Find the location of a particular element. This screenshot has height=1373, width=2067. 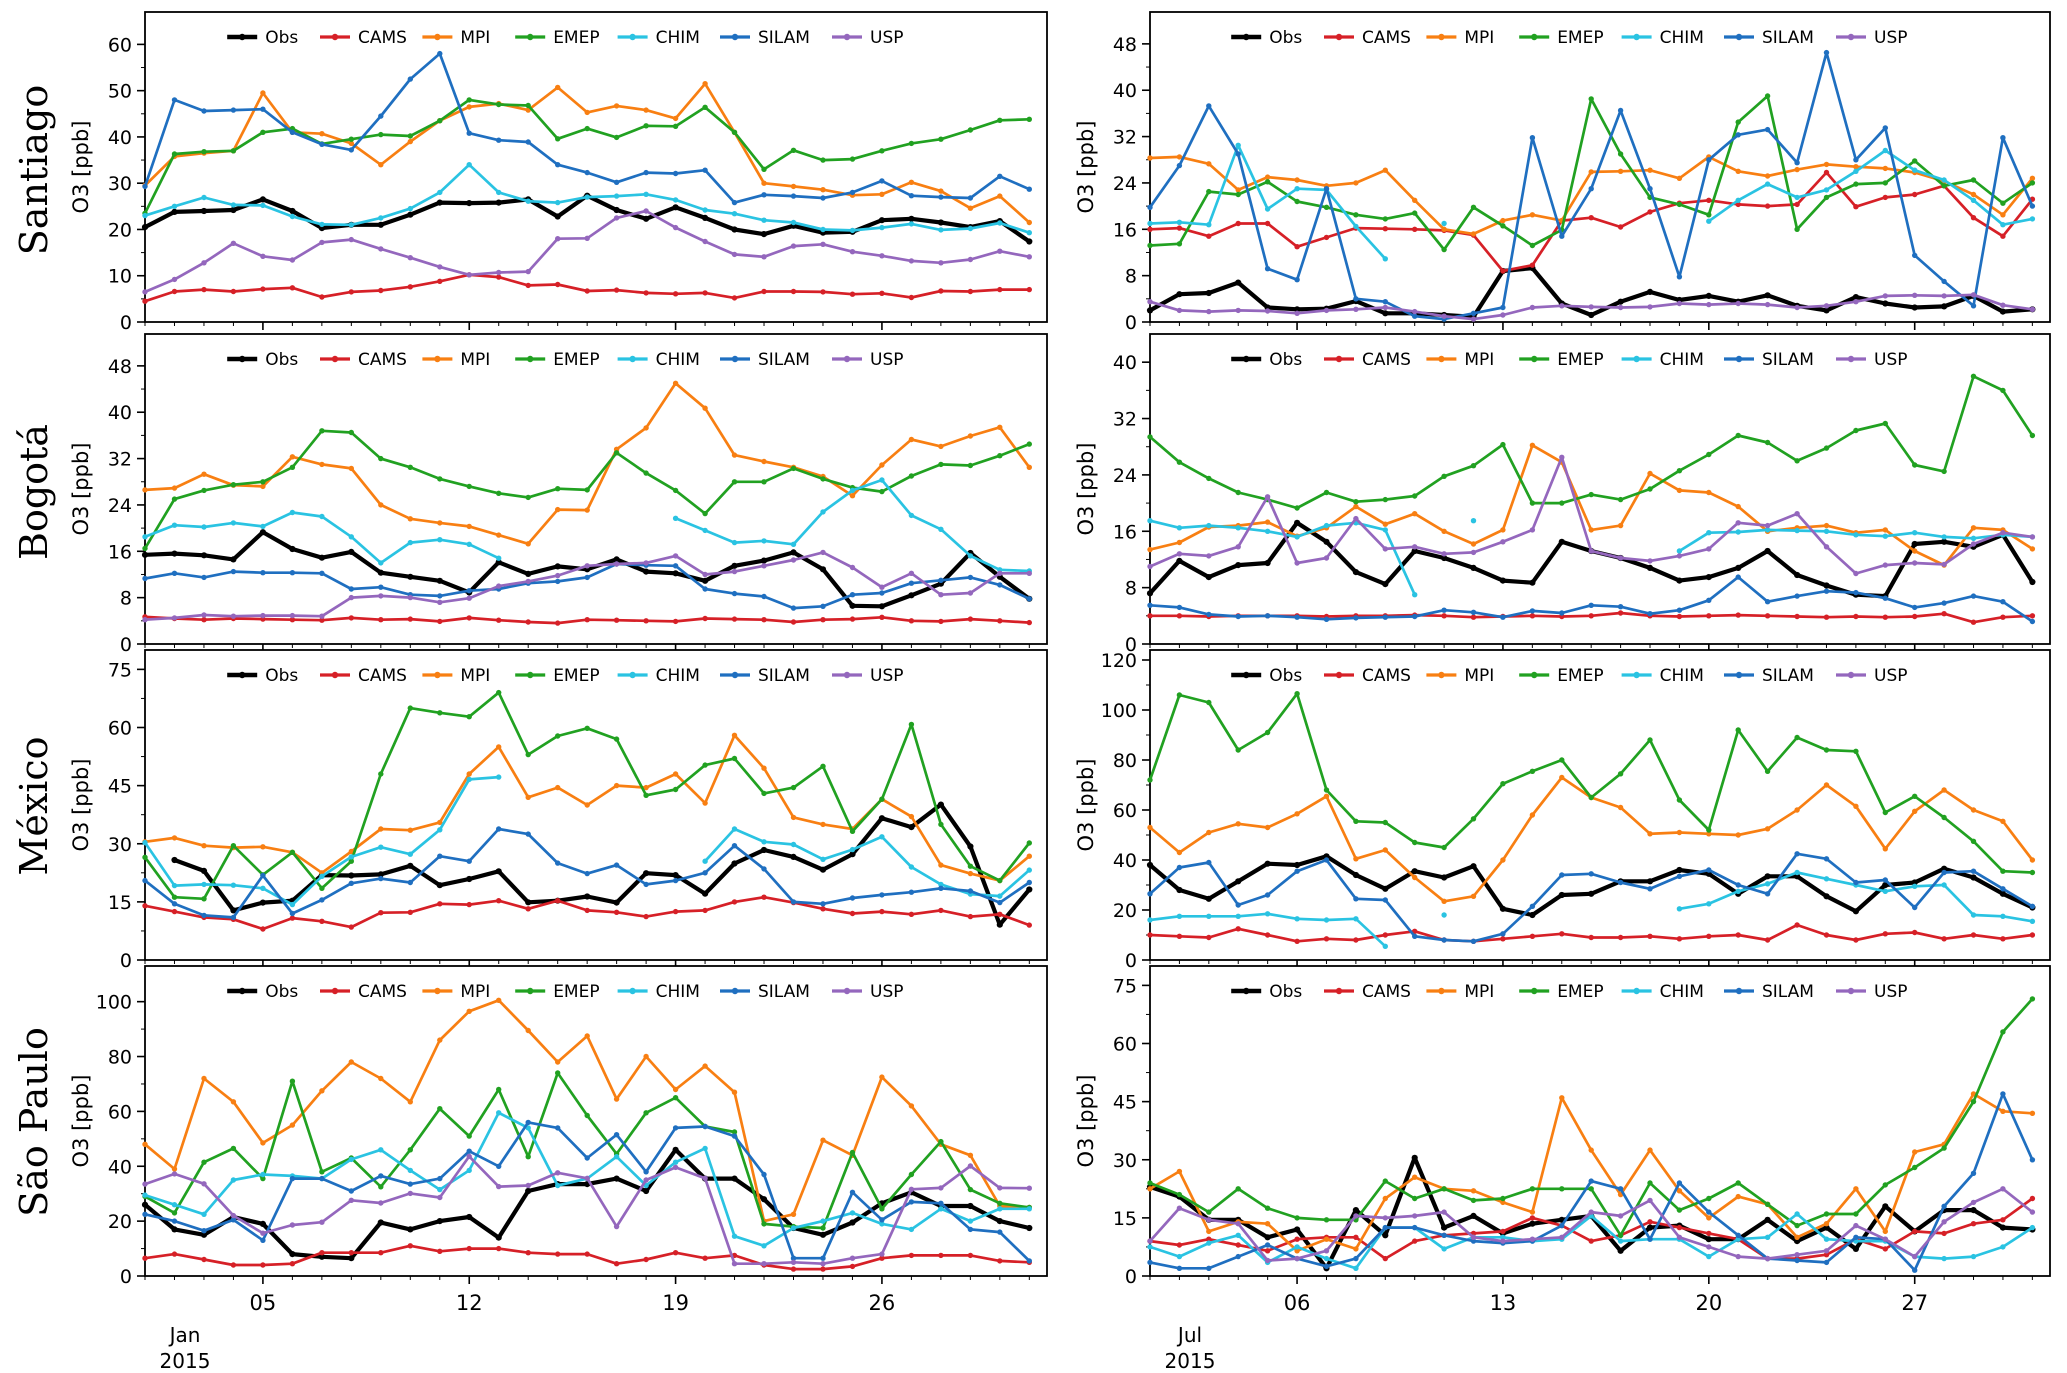

series-obs-line is located at coordinates (1591, 886).